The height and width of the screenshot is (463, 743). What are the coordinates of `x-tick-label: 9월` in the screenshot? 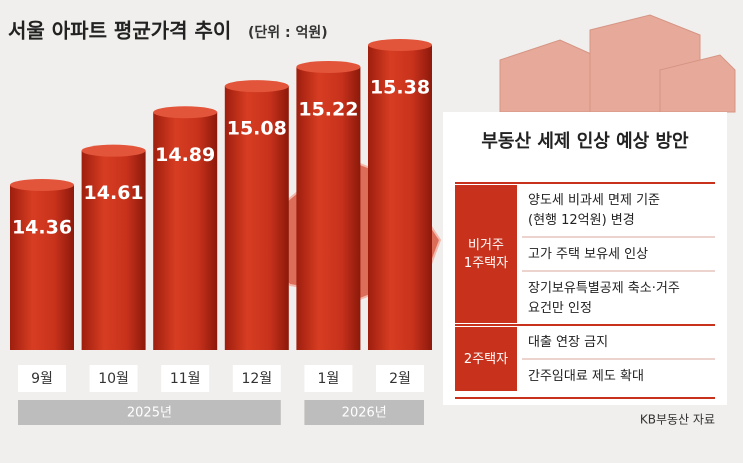 It's located at (42, 379).